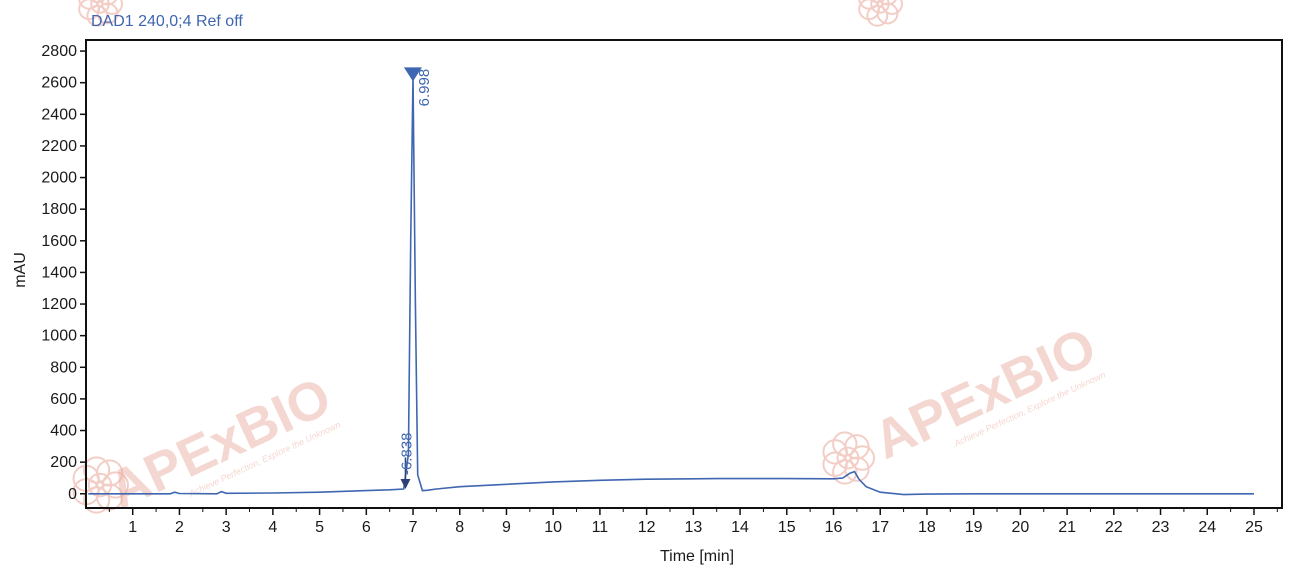 The width and height of the screenshot is (1300, 570). Describe the element at coordinates (405, 484) in the screenshot. I see `peak-marker-small` at that location.